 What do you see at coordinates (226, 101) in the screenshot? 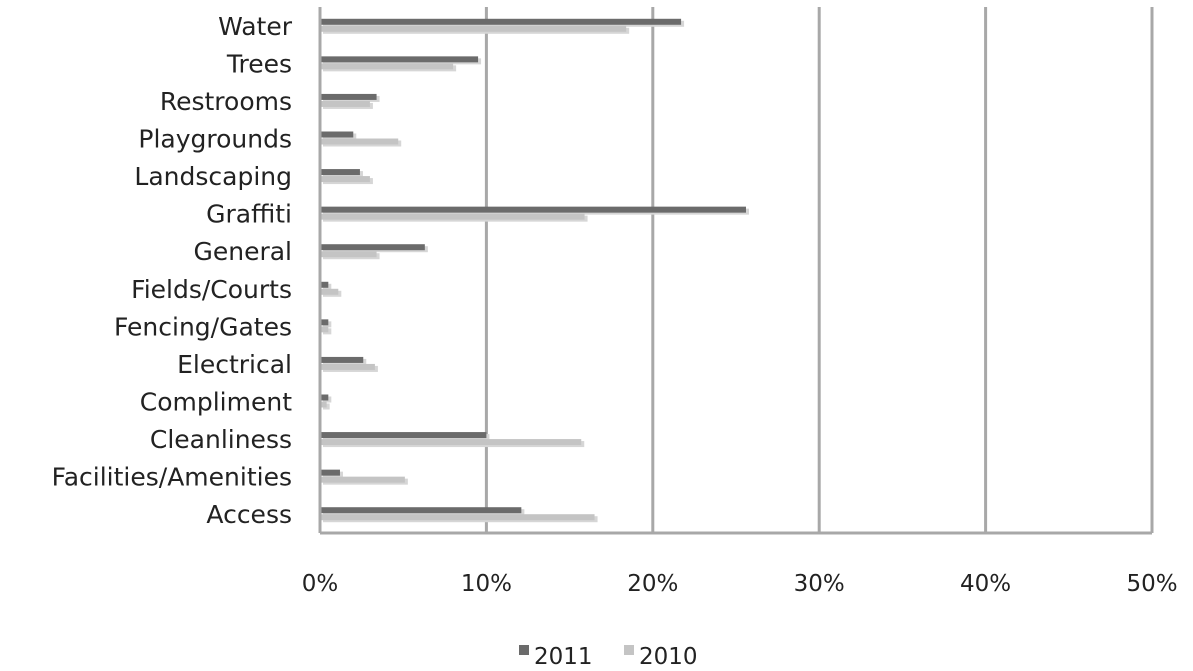
I see `category-label: Restrooms` at bounding box center [226, 101].